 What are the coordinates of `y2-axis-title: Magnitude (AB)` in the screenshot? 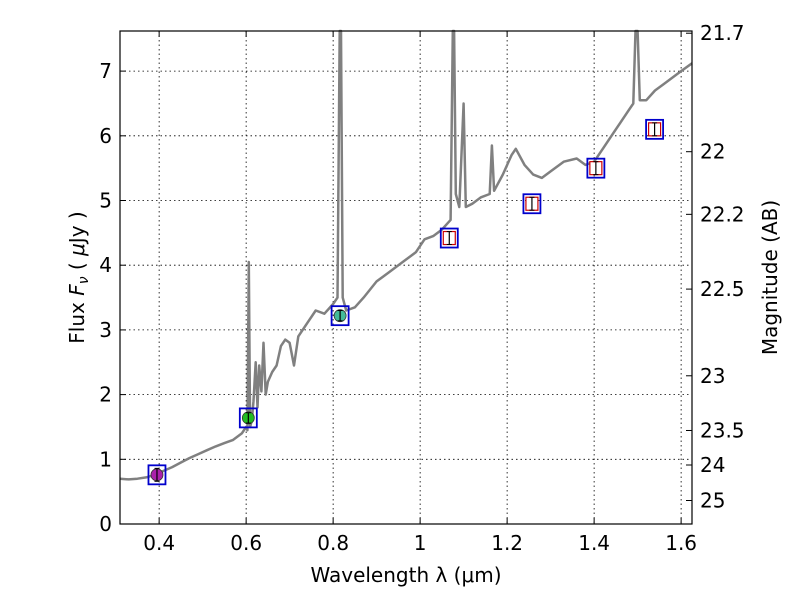 It's located at (770, 277).